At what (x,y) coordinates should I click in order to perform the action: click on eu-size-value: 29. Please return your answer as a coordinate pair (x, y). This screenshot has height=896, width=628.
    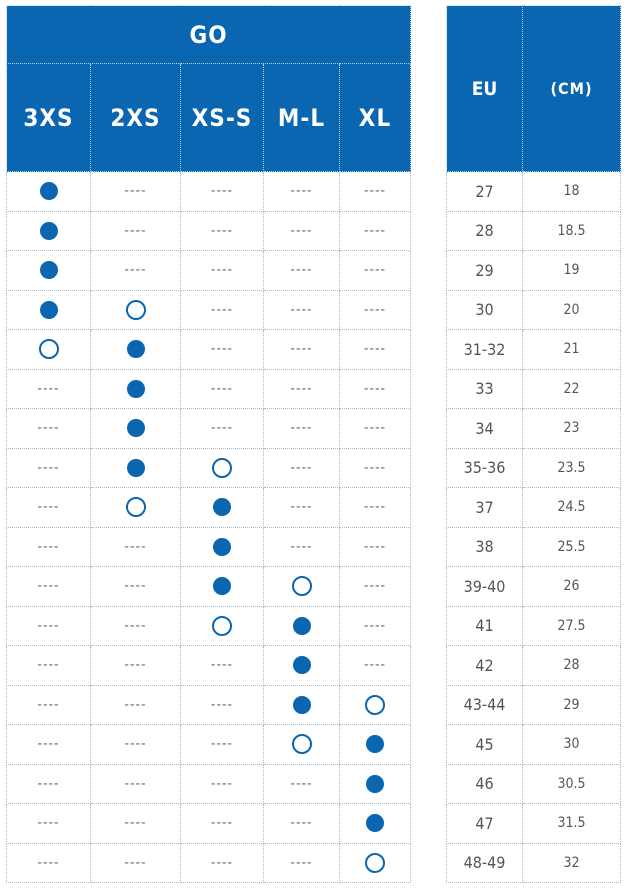
    Looking at the image, I should click on (484, 270).